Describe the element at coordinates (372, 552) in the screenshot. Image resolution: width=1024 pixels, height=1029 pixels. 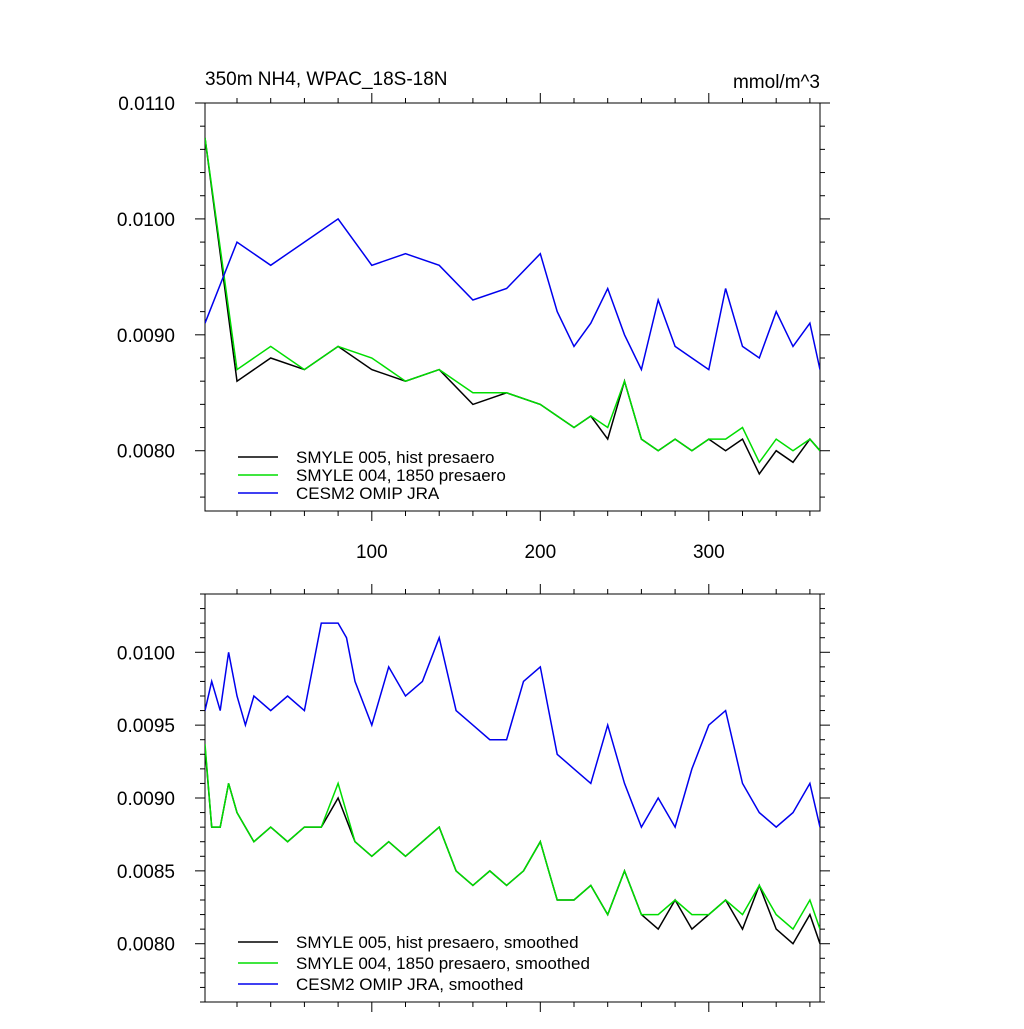
I see `x-tick-label: 100` at that location.